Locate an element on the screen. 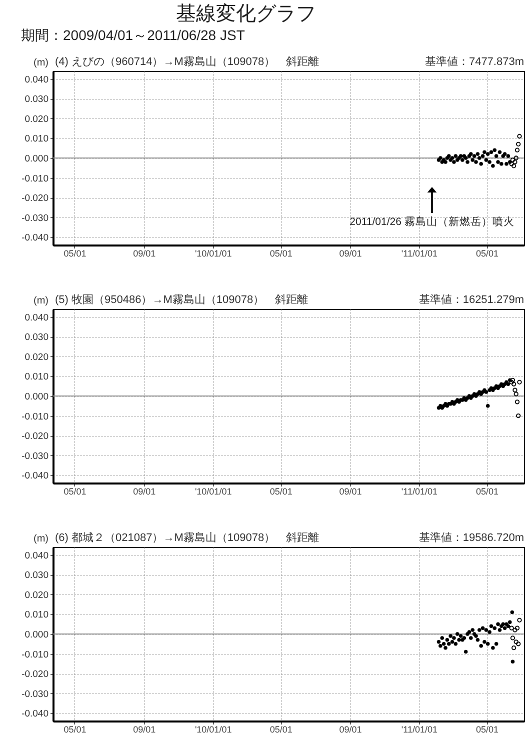 This screenshot has height=740, width=526. chart-title: (5) 牧園（950486）→M霧島山（109078） 斜距離 is located at coordinates (181, 299).